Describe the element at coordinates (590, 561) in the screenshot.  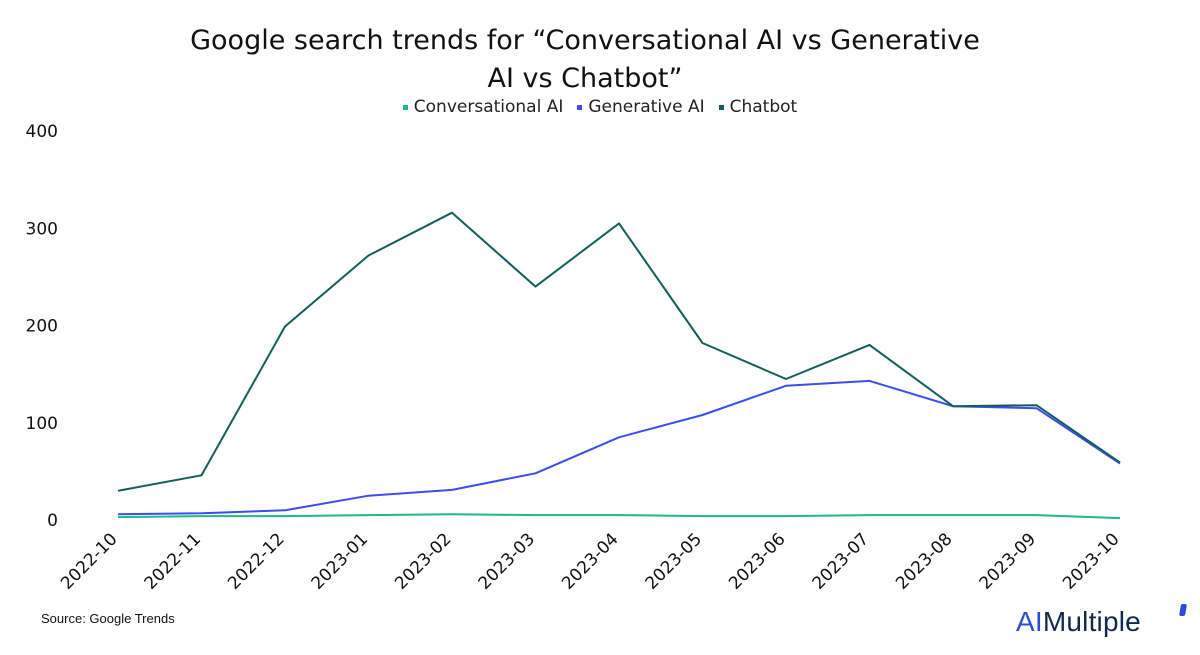
I see `x-tick-label: 2023-04` at that location.